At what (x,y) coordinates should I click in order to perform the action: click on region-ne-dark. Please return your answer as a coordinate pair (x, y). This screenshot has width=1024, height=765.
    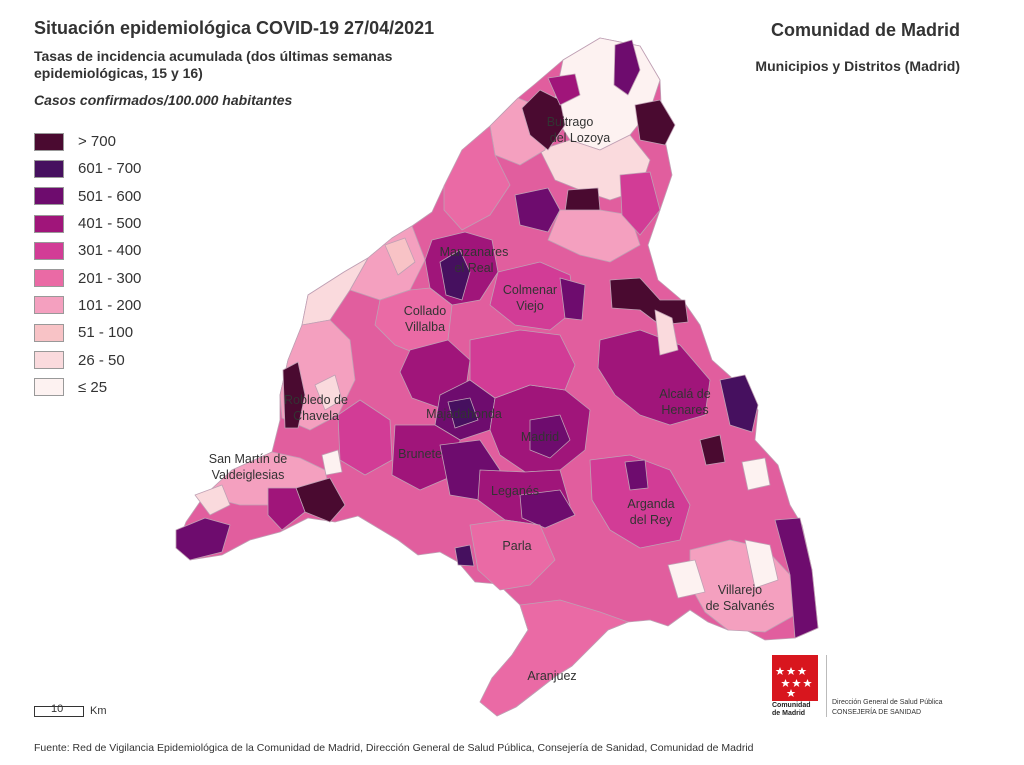
    Looking at the image, I should click on (655, 122).